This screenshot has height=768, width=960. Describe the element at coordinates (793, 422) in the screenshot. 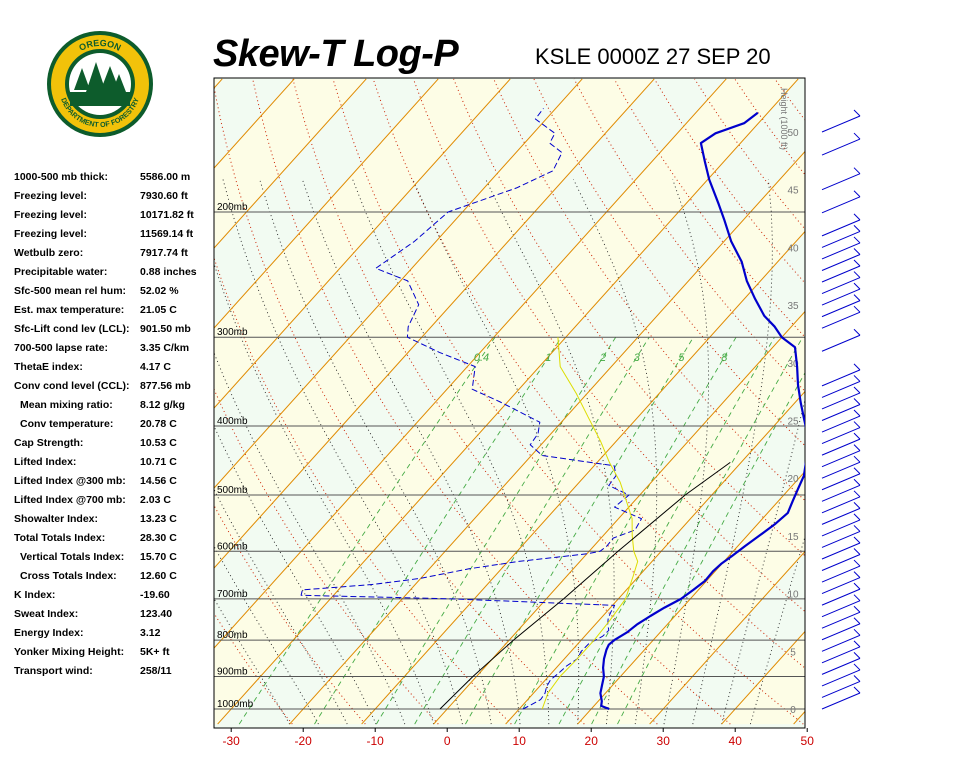

I see `height-tick-label: 25` at that location.